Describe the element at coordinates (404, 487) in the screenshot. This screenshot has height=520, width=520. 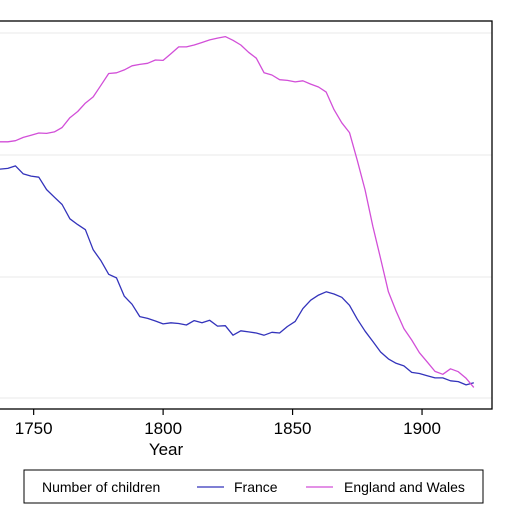
I see `legend-label-england-and-wales: England and Wales` at that location.